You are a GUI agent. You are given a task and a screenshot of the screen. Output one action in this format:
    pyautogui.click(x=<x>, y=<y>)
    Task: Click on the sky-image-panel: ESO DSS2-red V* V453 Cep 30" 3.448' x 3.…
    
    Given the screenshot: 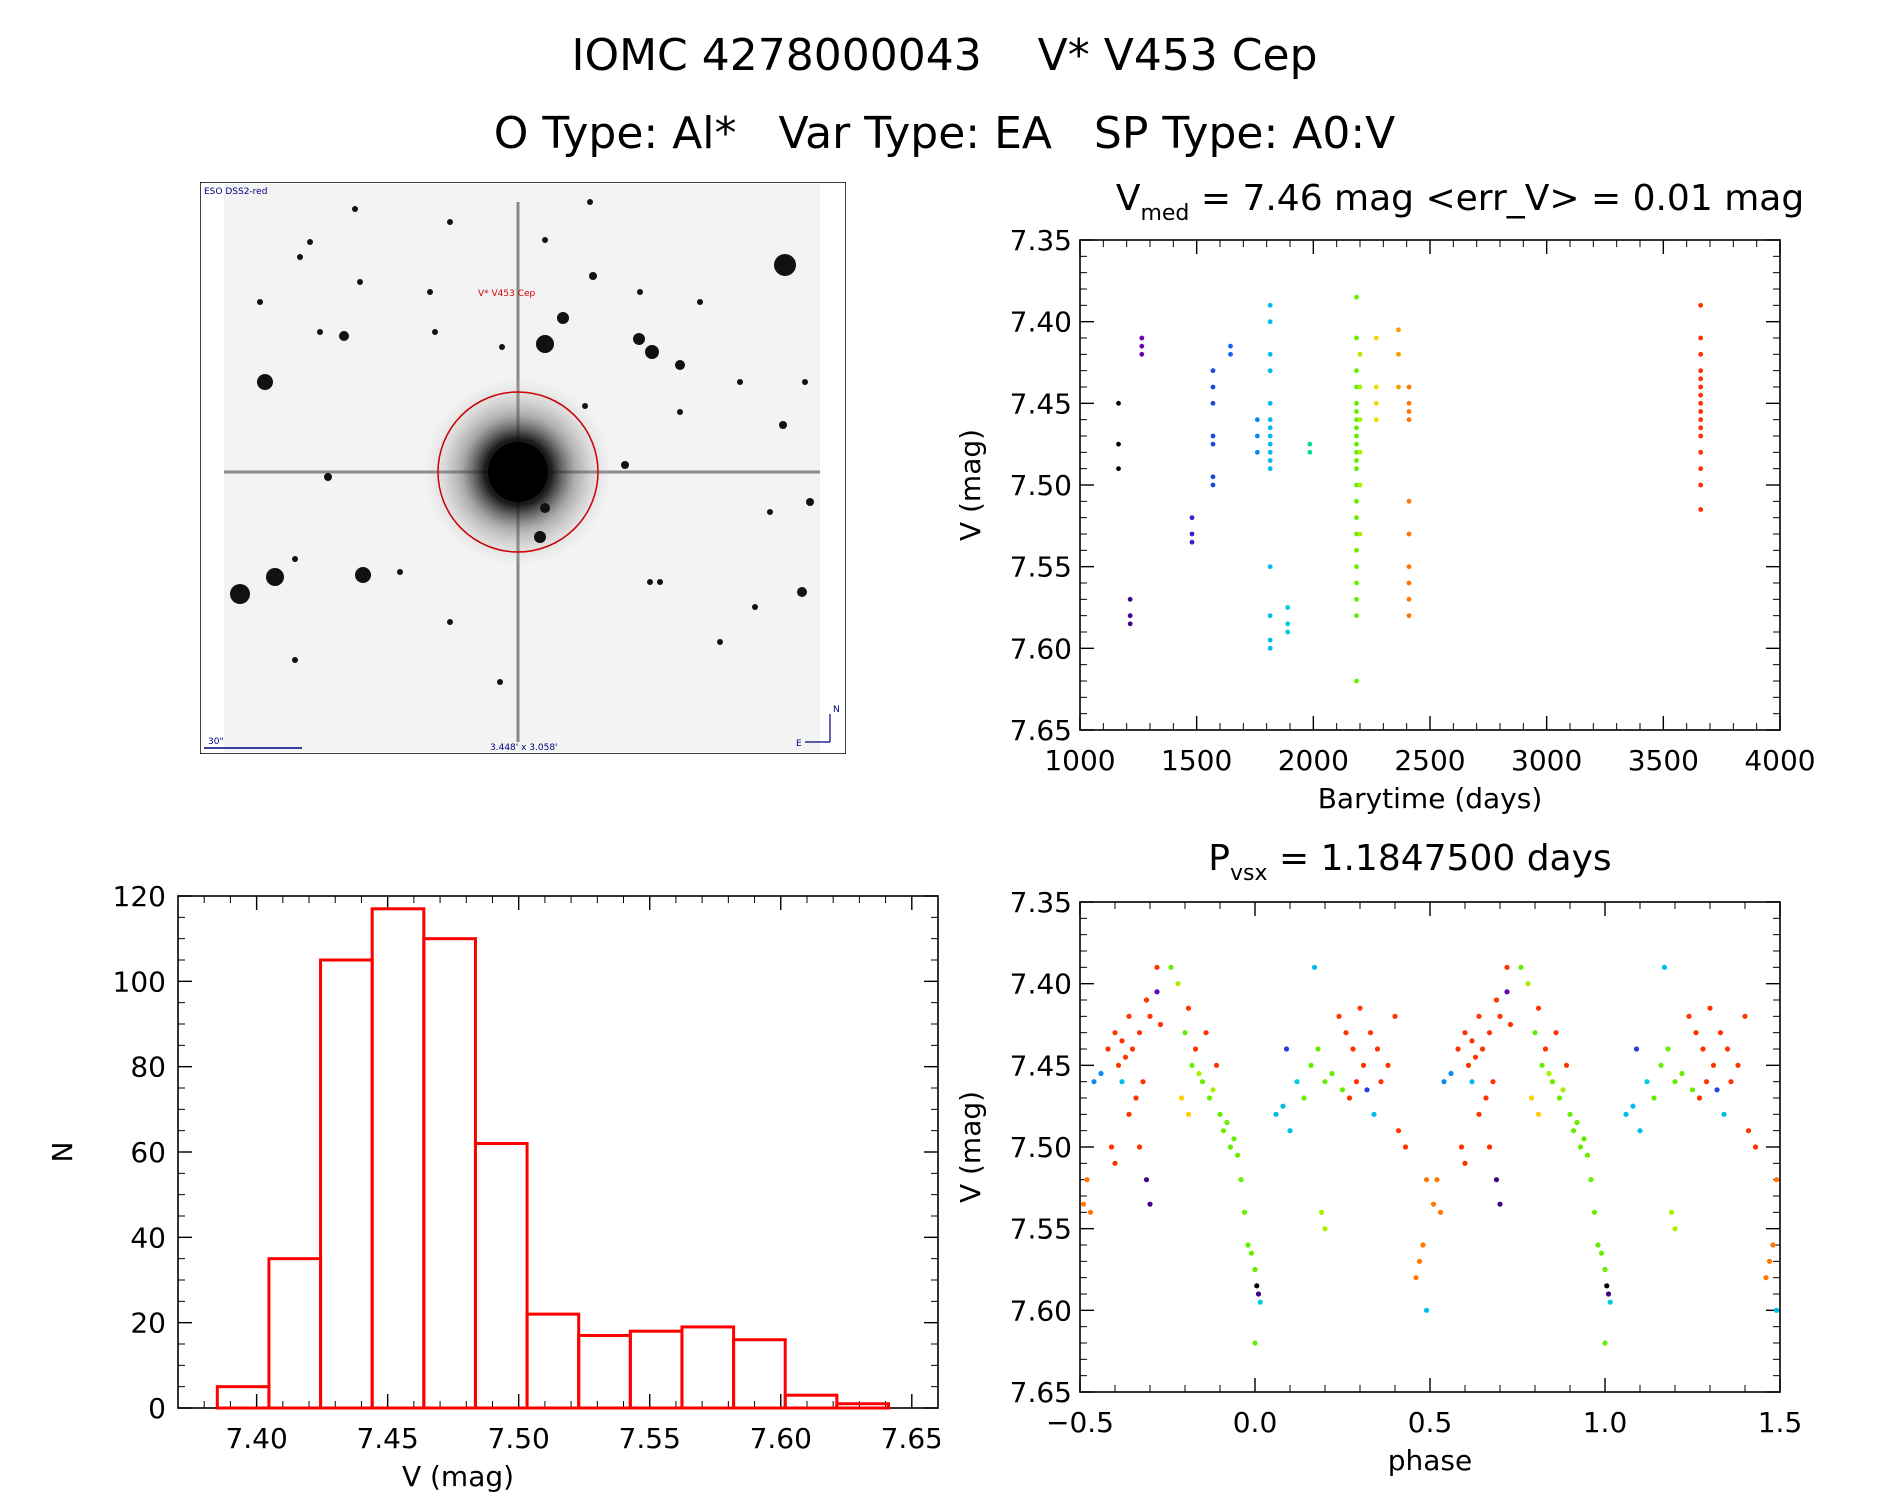 What is the action you would take?
    pyautogui.click(x=523, y=468)
    